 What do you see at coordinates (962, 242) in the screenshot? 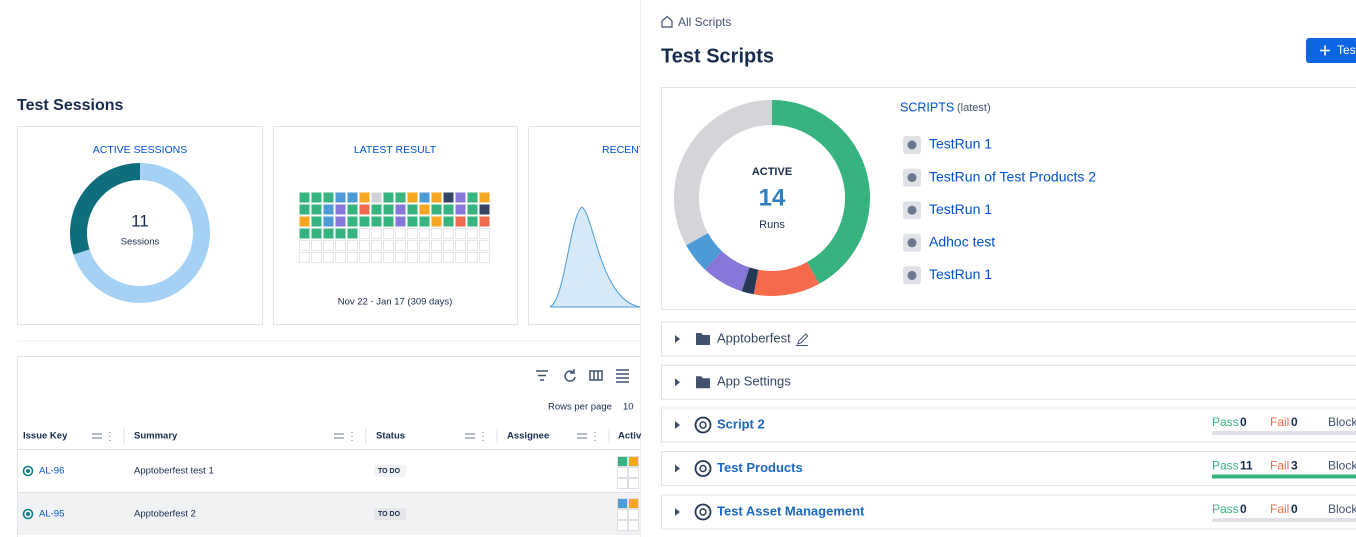
I see `script-link: Adhoc test` at bounding box center [962, 242].